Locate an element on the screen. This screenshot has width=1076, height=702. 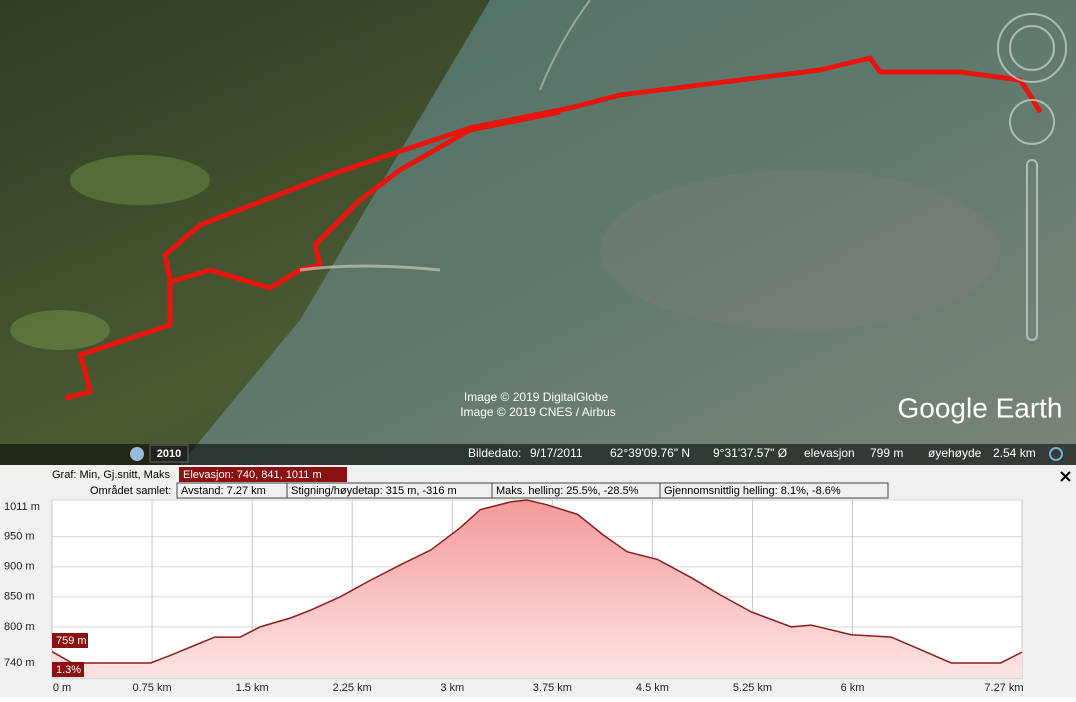
y-tick-label: 1011 m is located at coordinates (22, 507).